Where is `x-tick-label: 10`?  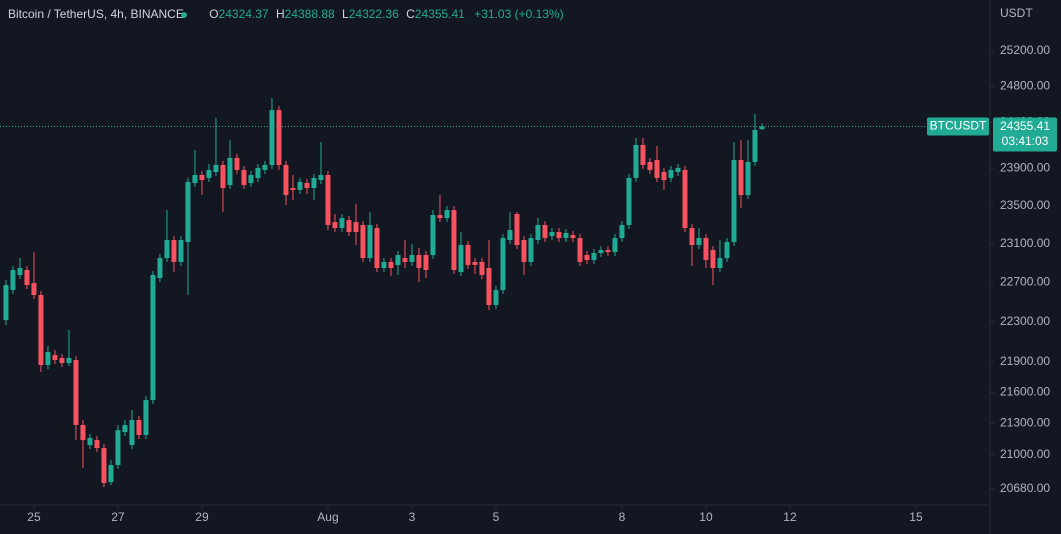 x-tick-label: 10 is located at coordinates (706, 517).